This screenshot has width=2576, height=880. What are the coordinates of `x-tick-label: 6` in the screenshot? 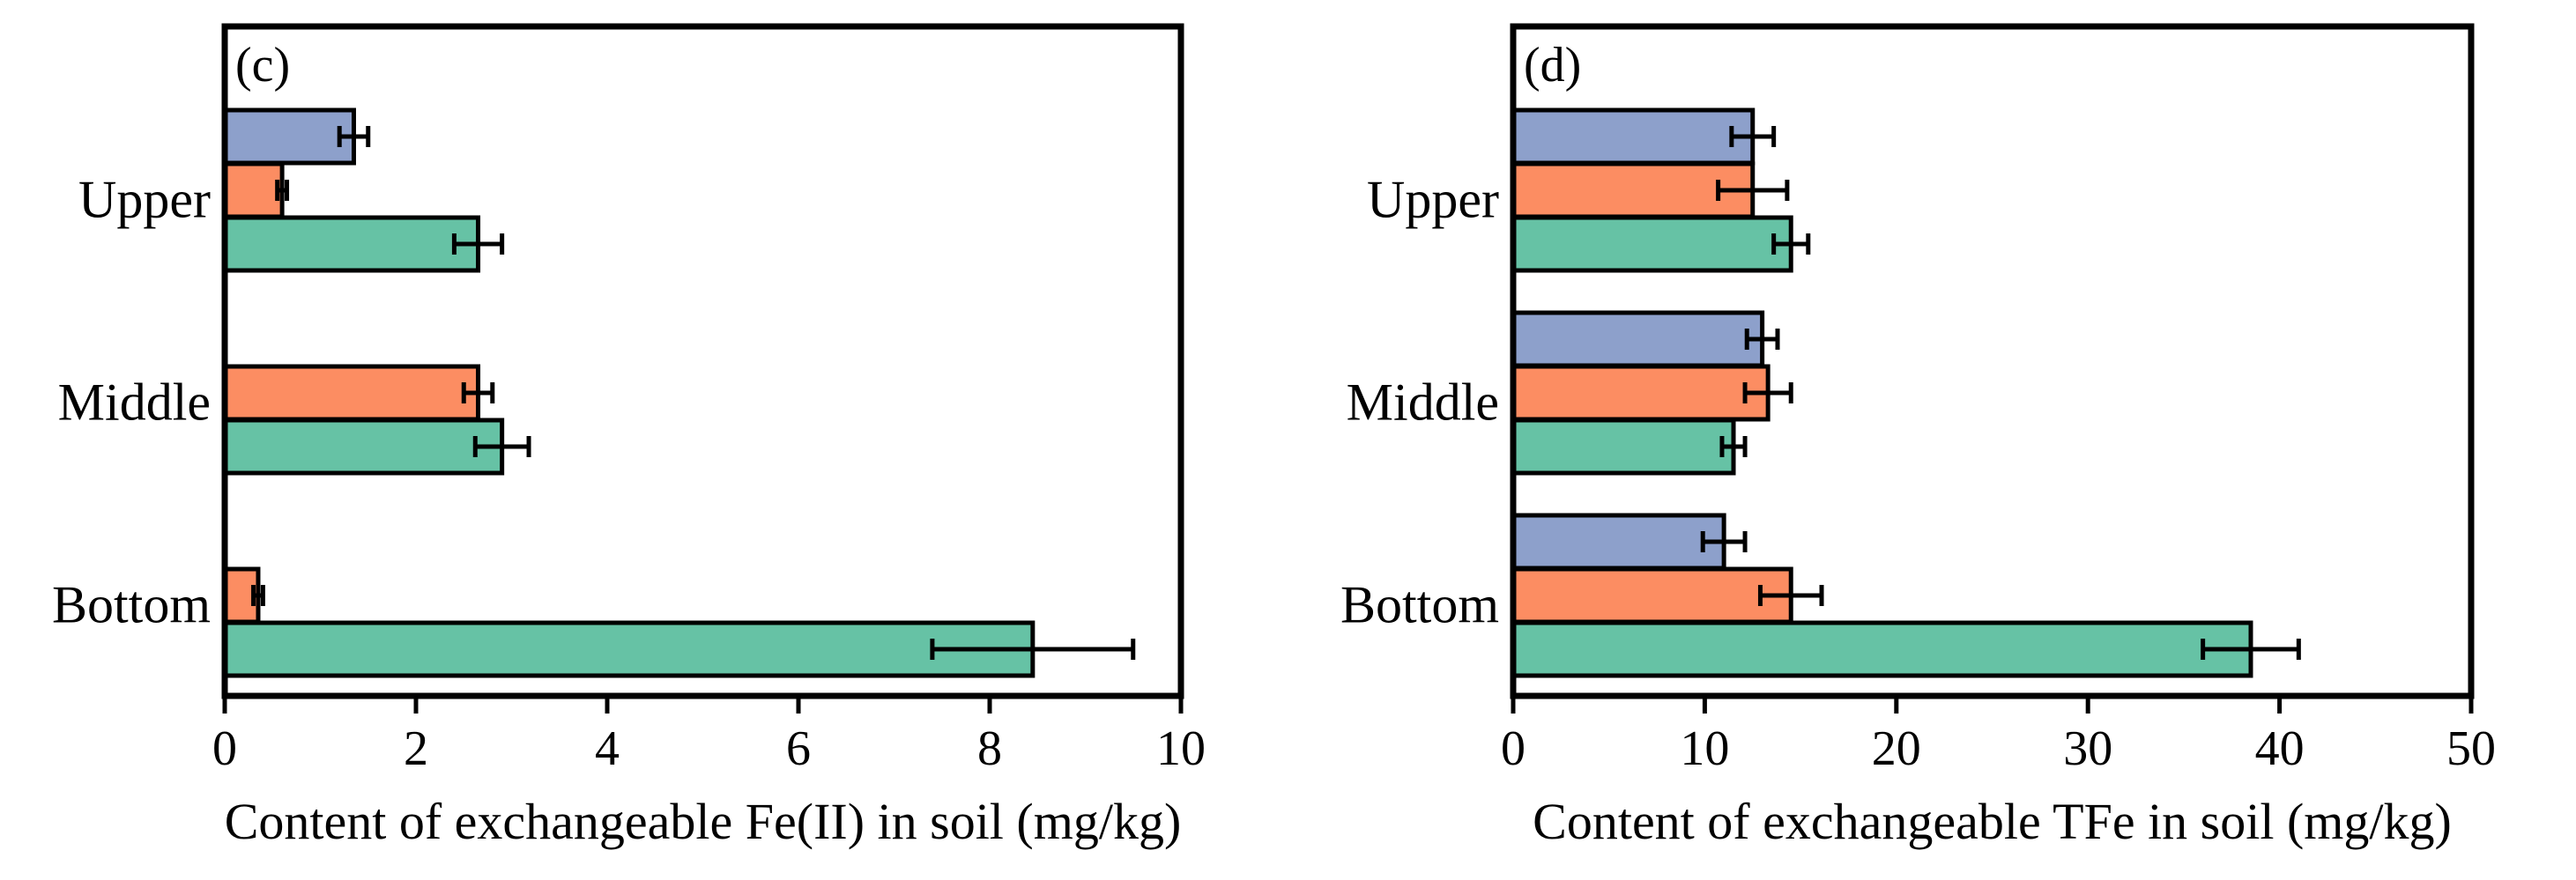 It's located at (798, 749).